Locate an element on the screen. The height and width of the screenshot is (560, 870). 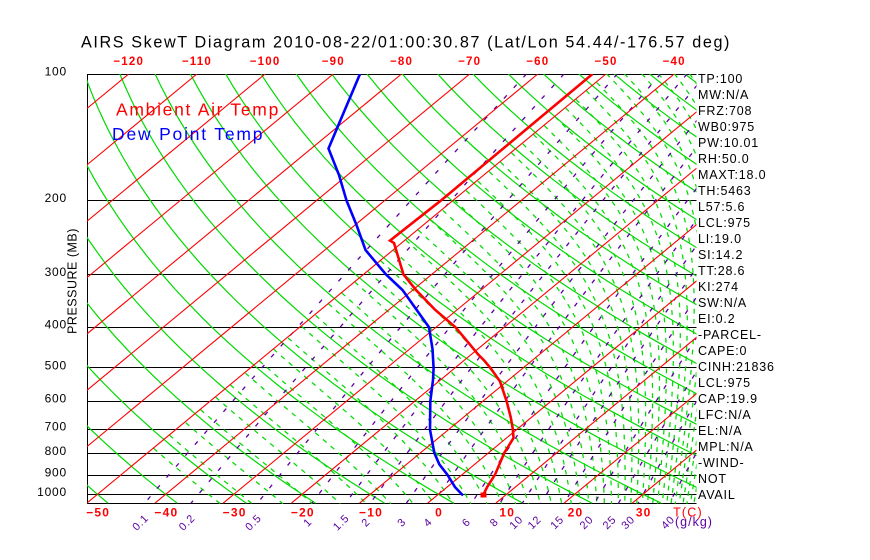
svg-text: −70 is located at coordinates (469, 62).